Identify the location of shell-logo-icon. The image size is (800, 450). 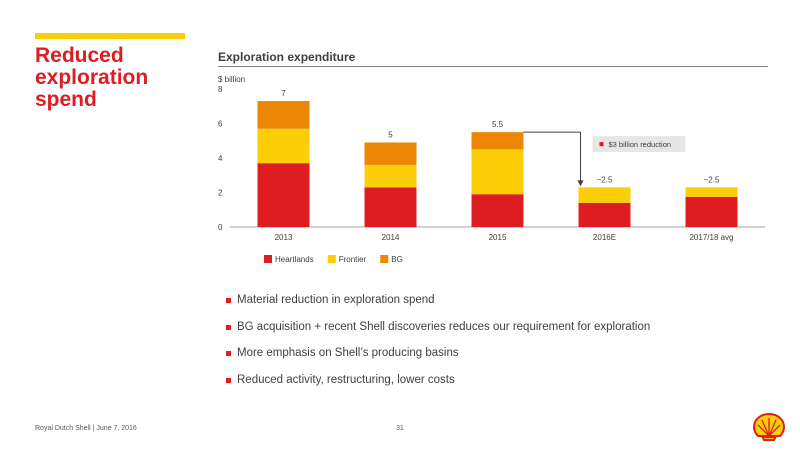
(769, 427).